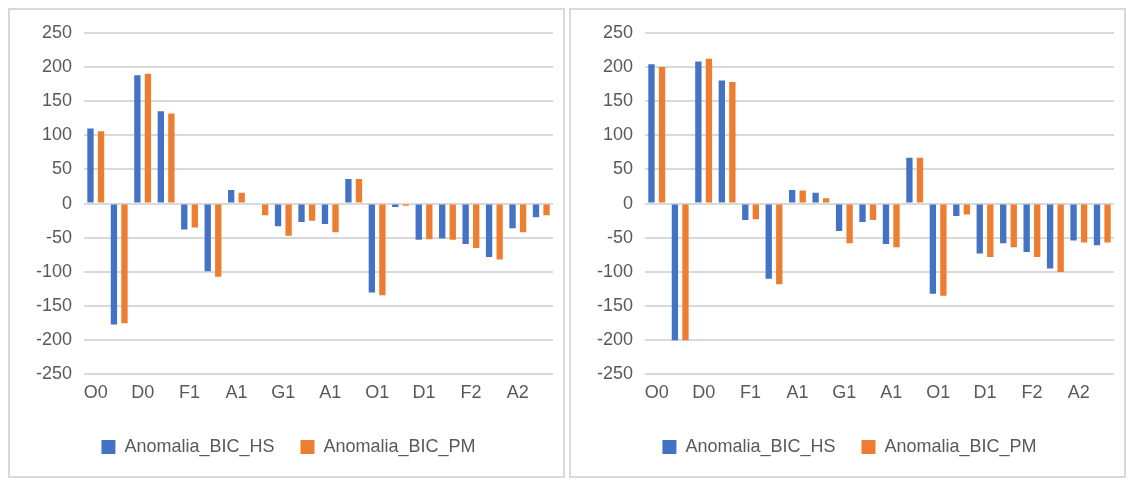 The width and height of the screenshot is (1131, 486). I want to click on y-tick-label: -250, so click(54, 373).